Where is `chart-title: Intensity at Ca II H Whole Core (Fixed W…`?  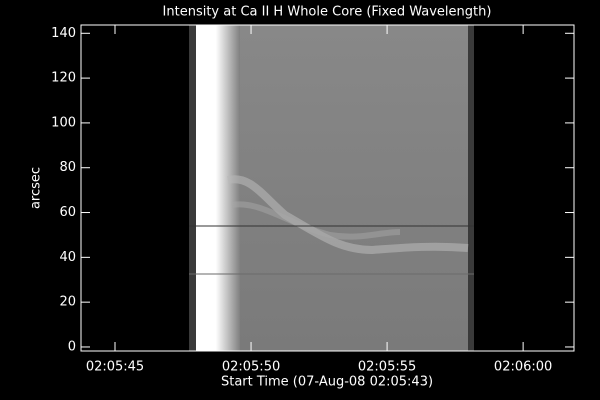 chart-title: Intensity at Ca II H Whole Core (Fixed W… is located at coordinates (327, 12).